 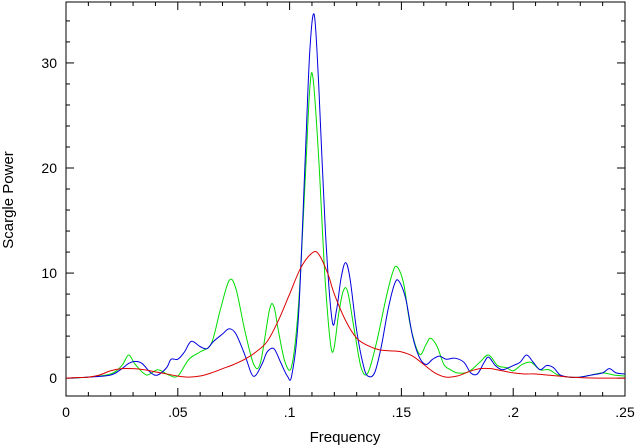 I want to click on x-tick-label: .1, so click(x=290, y=412).